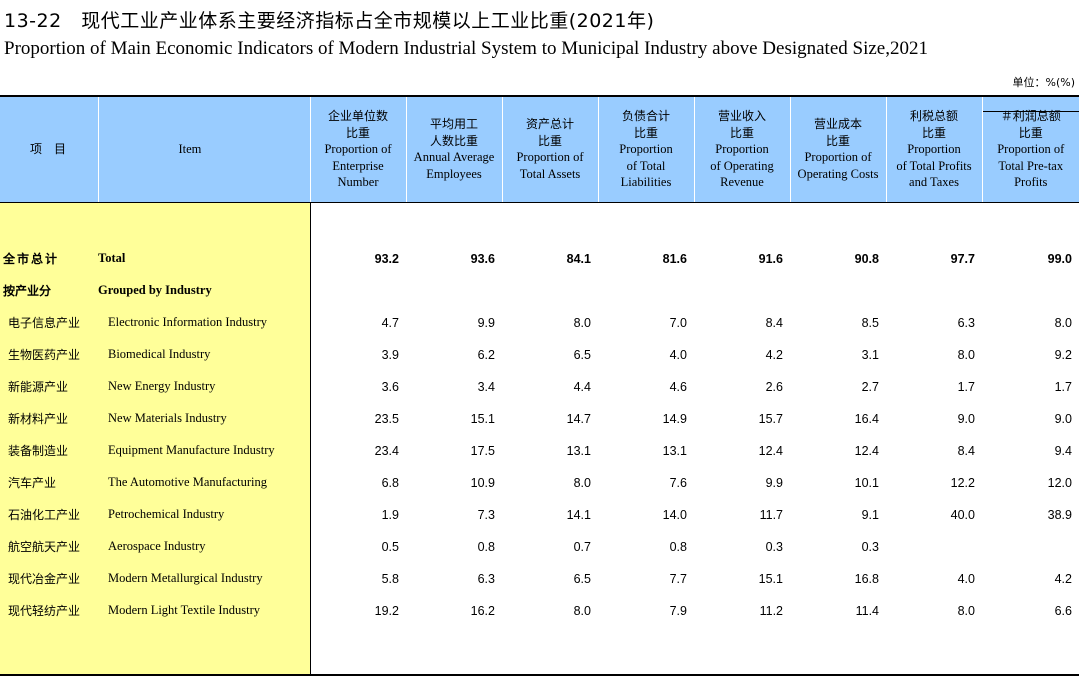 This screenshot has width=1079, height=682. What do you see at coordinates (1059, 482) in the screenshot?
I see `cell-pre-tax-profits: 12.0` at bounding box center [1059, 482].